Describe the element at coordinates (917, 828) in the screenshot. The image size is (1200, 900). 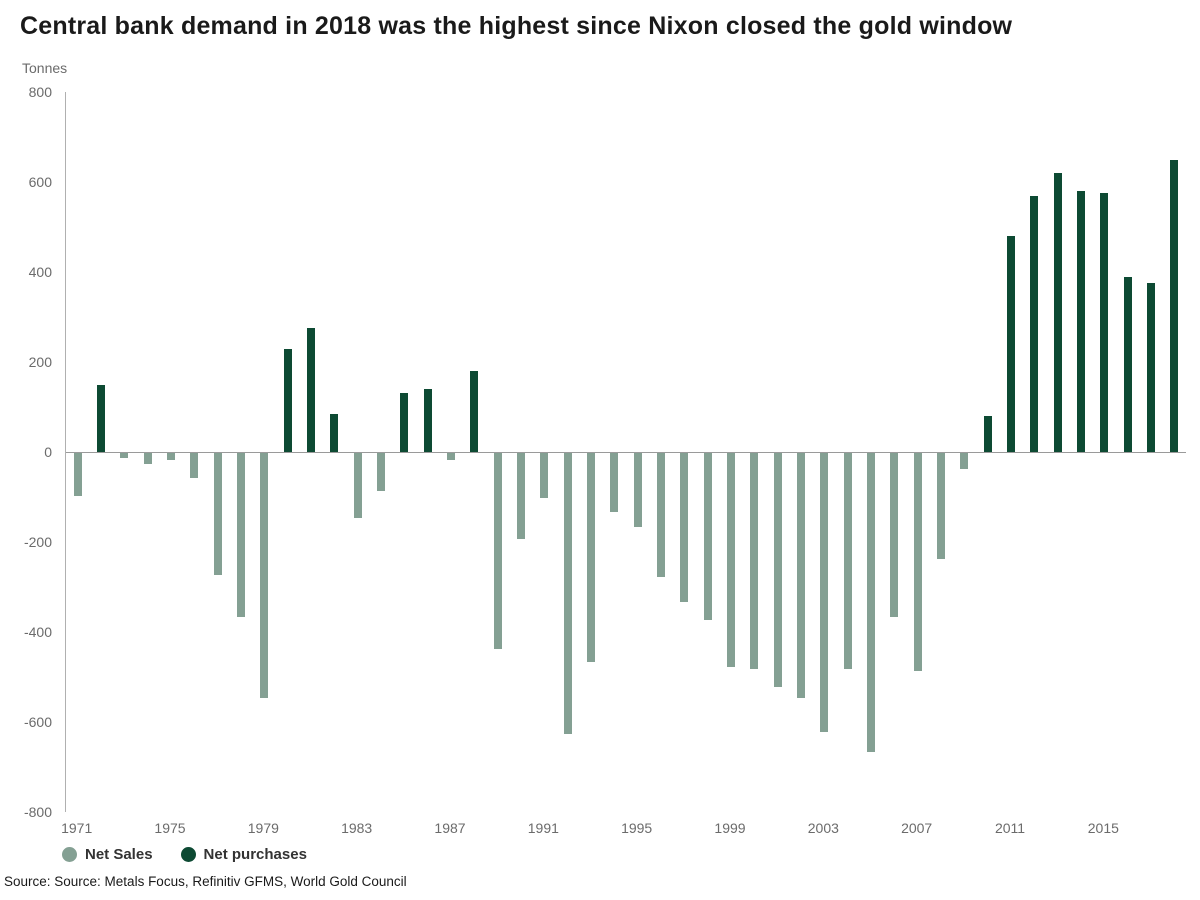
I see `x-tick-label-2007: 2007` at that location.